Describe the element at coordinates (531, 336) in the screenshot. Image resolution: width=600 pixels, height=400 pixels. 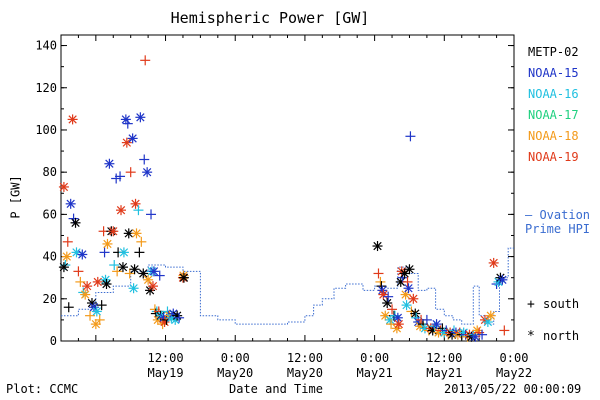
I see `legend-marker-symbol: *` at that location.